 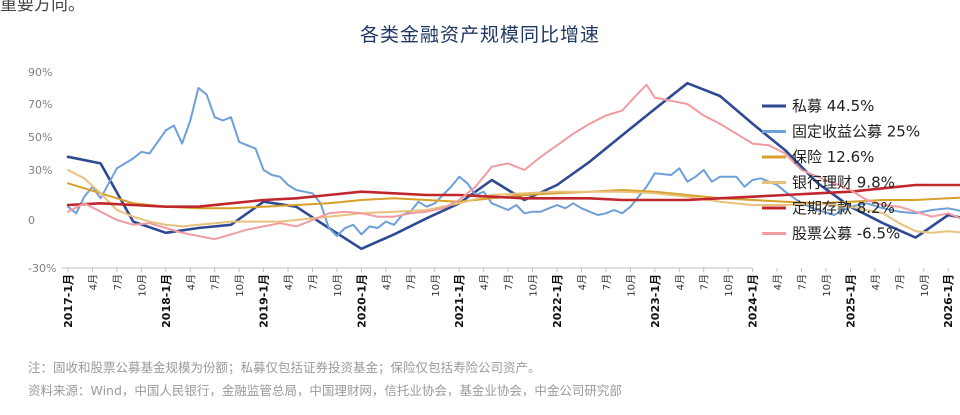 I want to click on y-tick-label: 30%, so click(x=40, y=170).